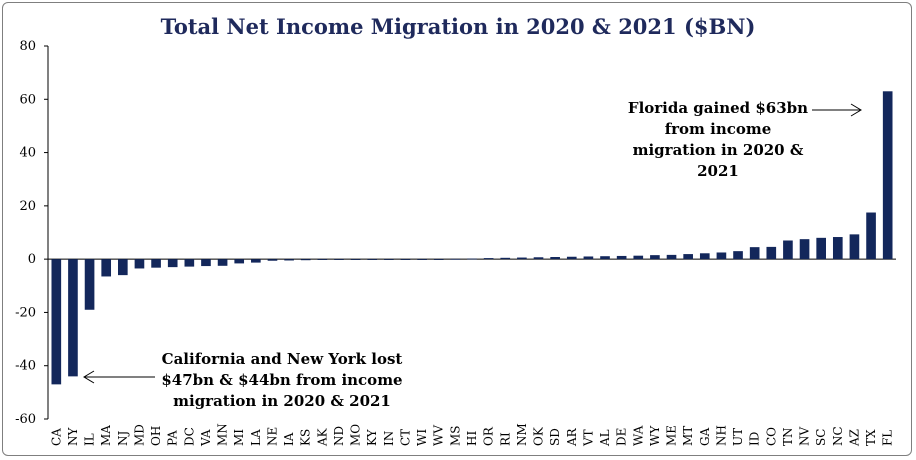 This screenshot has height=460, width=916. I want to click on bar-ky, so click(372, 259).